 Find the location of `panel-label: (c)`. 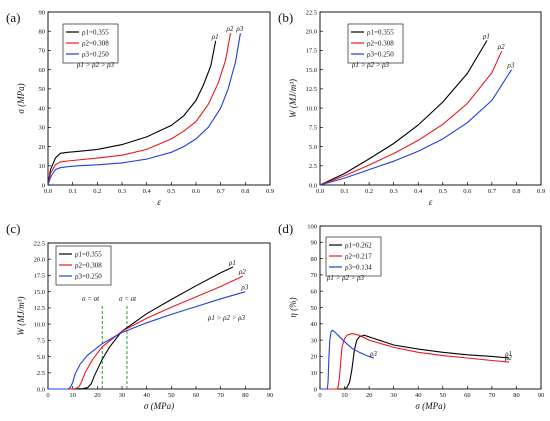

panel-label: (c) is located at coordinates (13, 228).